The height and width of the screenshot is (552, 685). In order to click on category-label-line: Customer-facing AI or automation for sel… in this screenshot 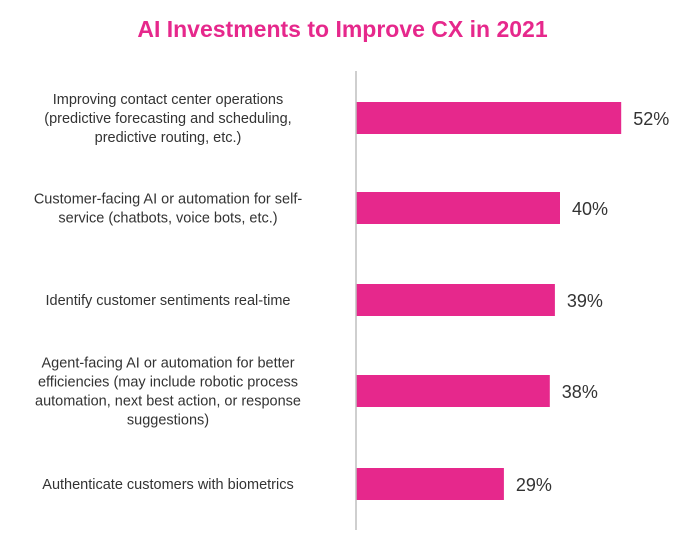, I will do `click(168, 200)`.